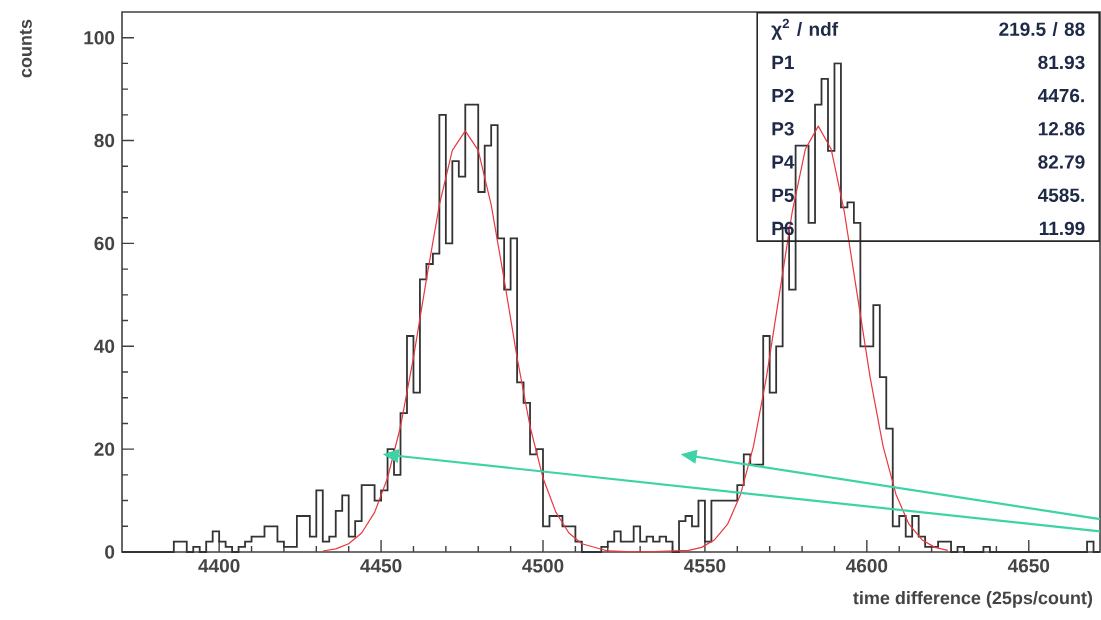  I want to click on annotation: 219.5 / 88, so click(1042, 29).